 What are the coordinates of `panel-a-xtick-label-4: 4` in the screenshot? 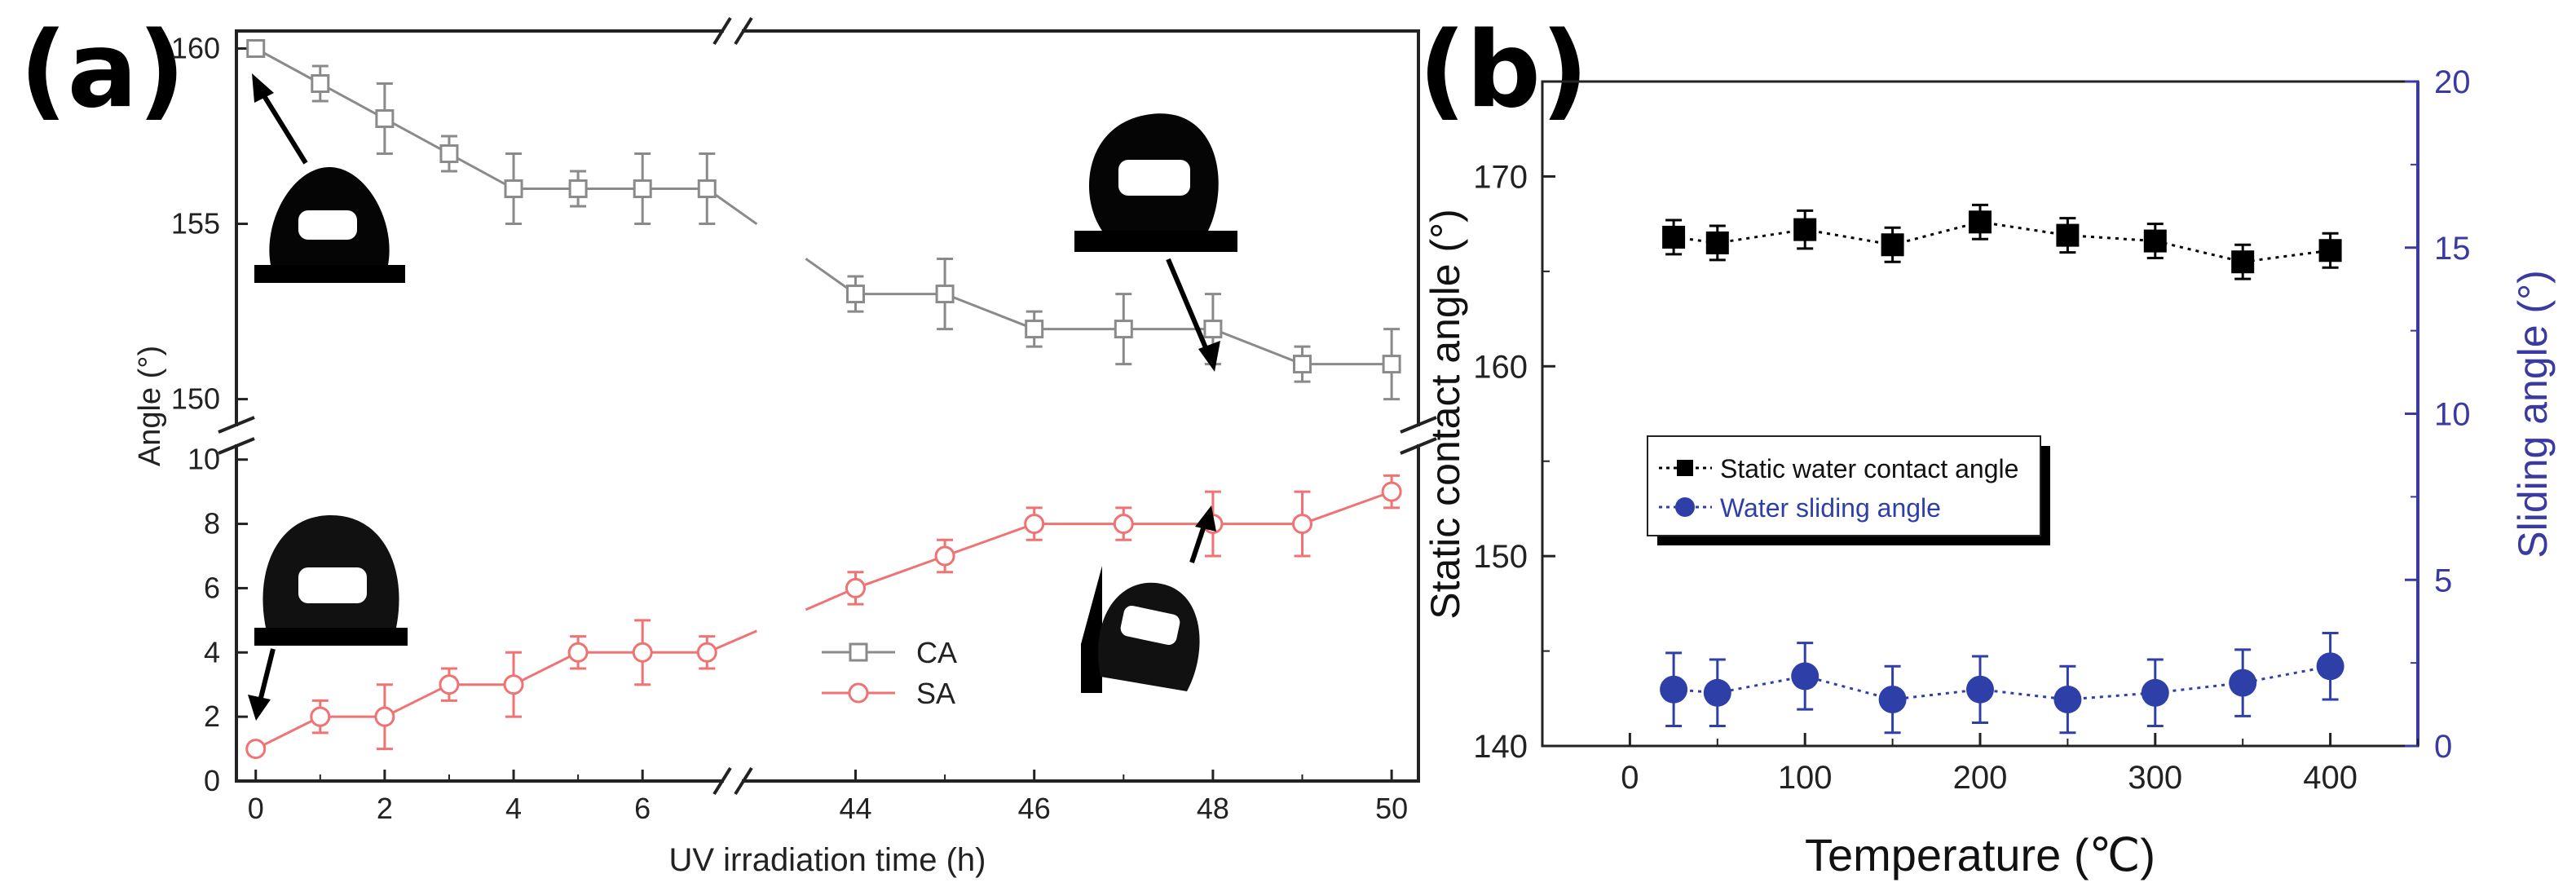 It's located at (513, 808).